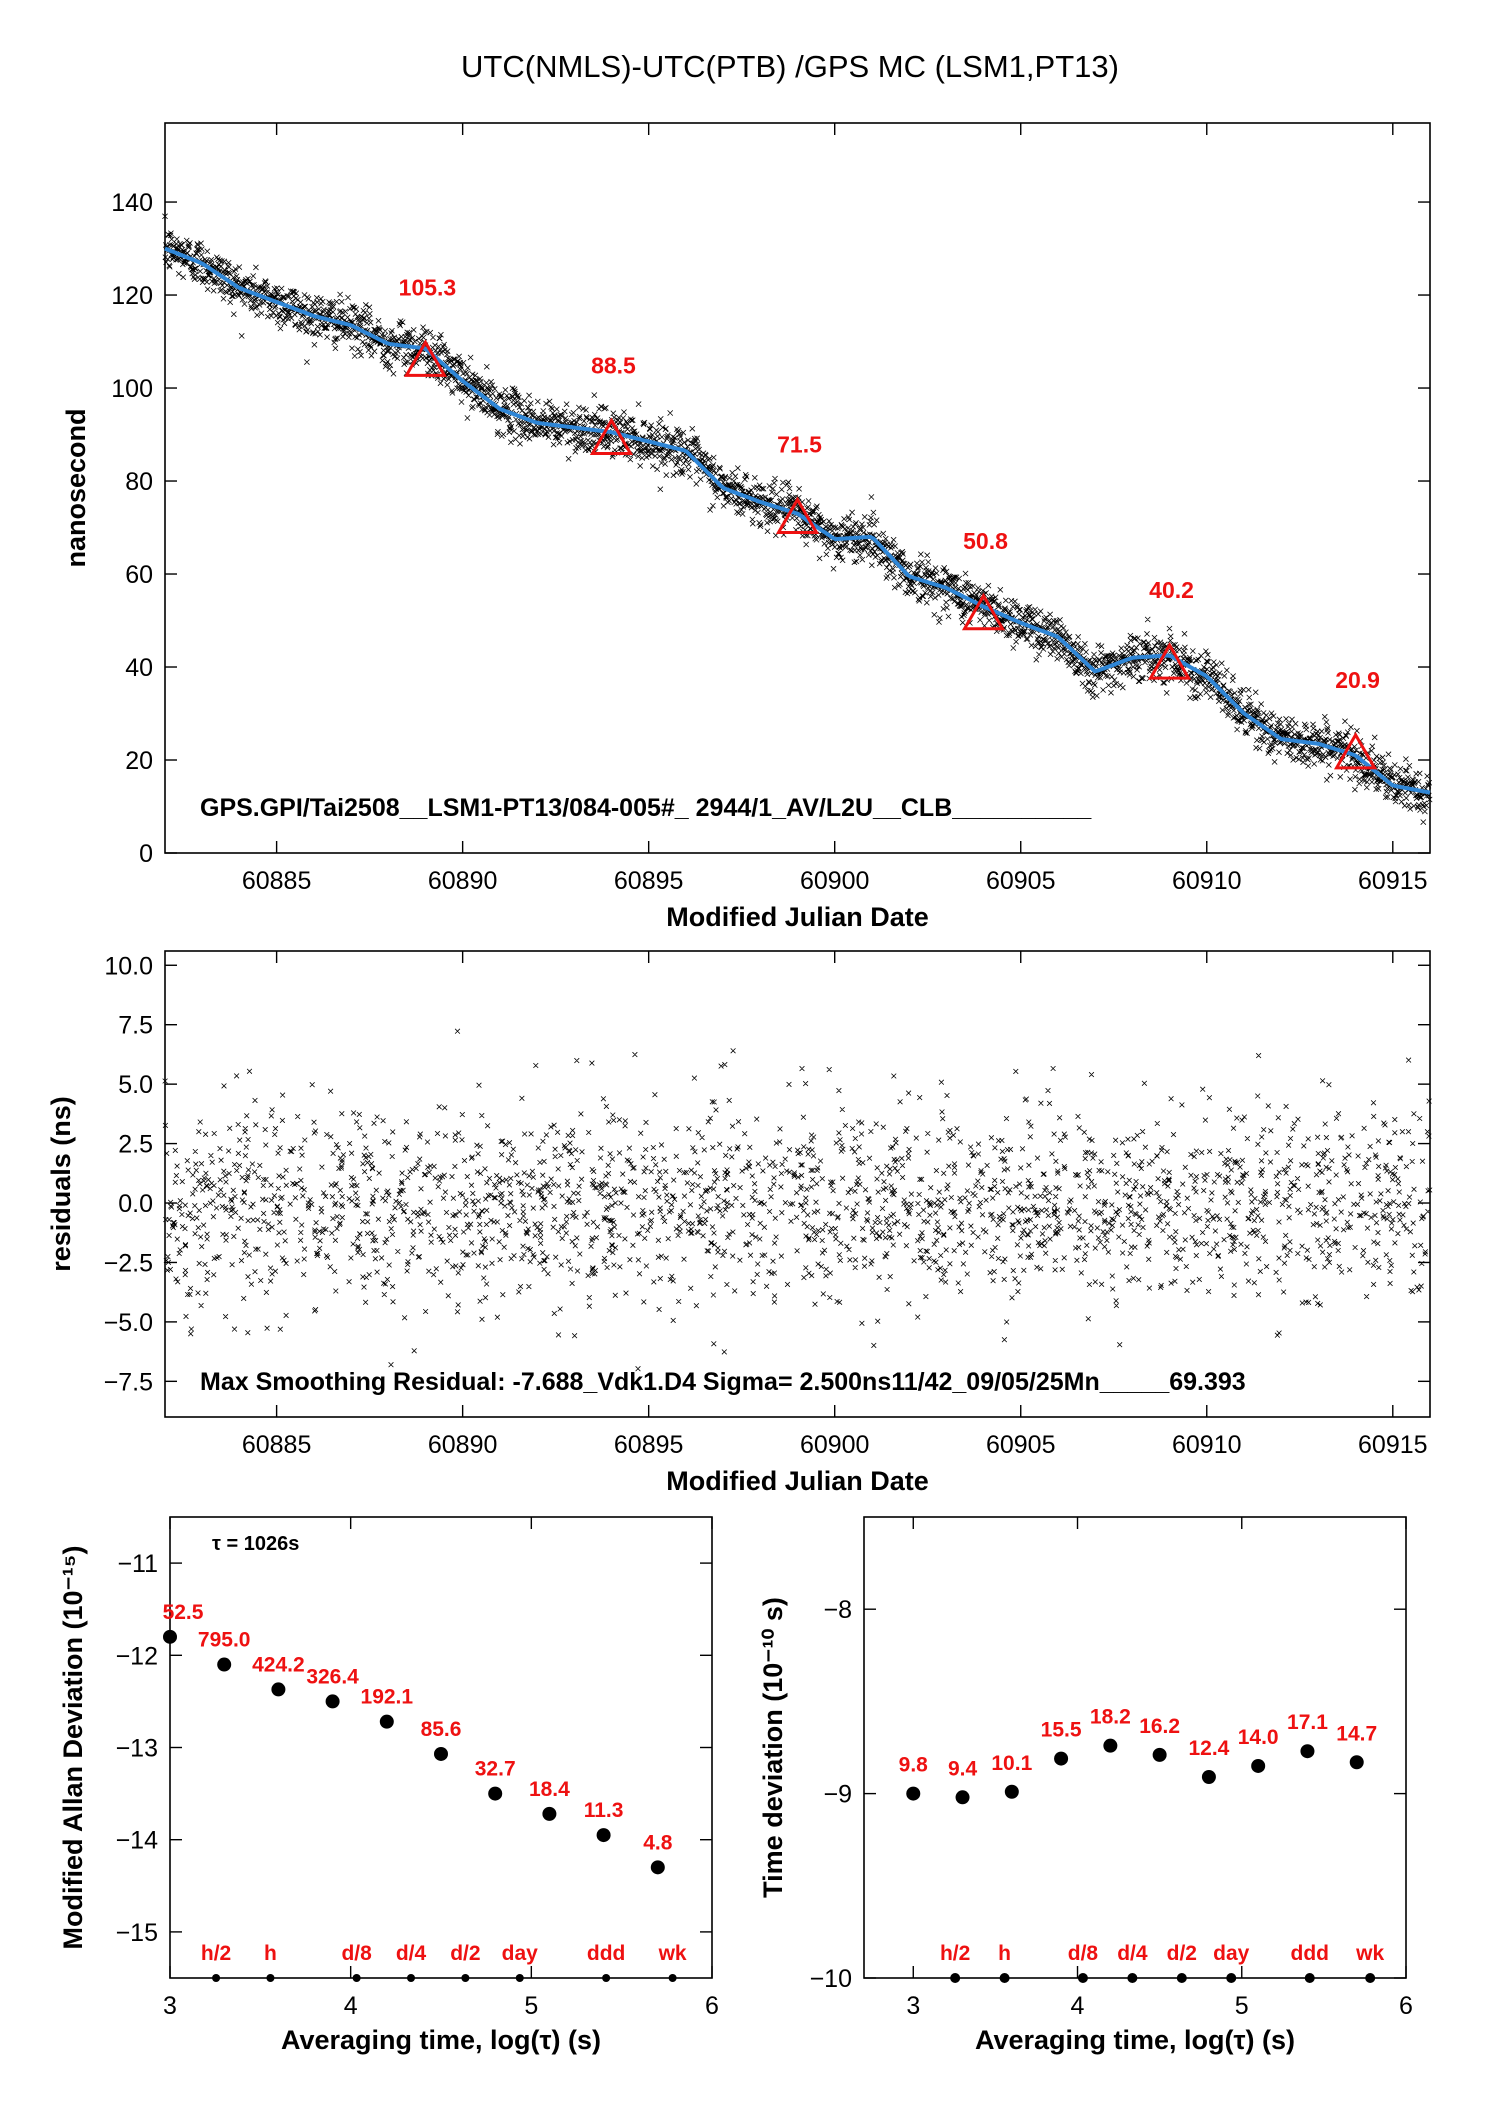 The height and width of the screenshot is (2105, 1488). What do you see at coordinates (835, 1445) in the screenshot?
I see `x-tick-label: 60900` at bounding box center [835, 1445].